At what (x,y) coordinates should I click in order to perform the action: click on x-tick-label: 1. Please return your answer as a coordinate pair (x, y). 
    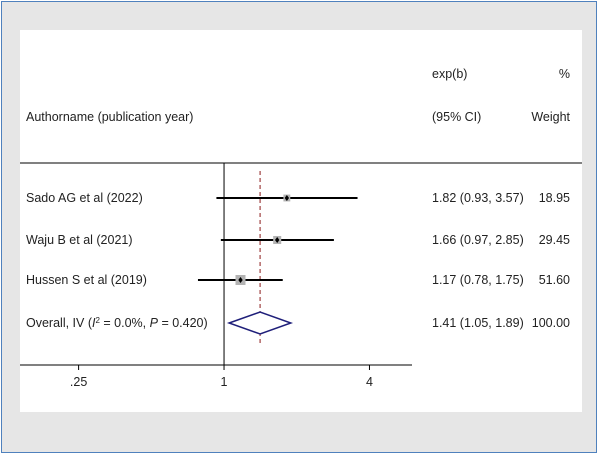
    Looking at the image, I should click on (224, 382).